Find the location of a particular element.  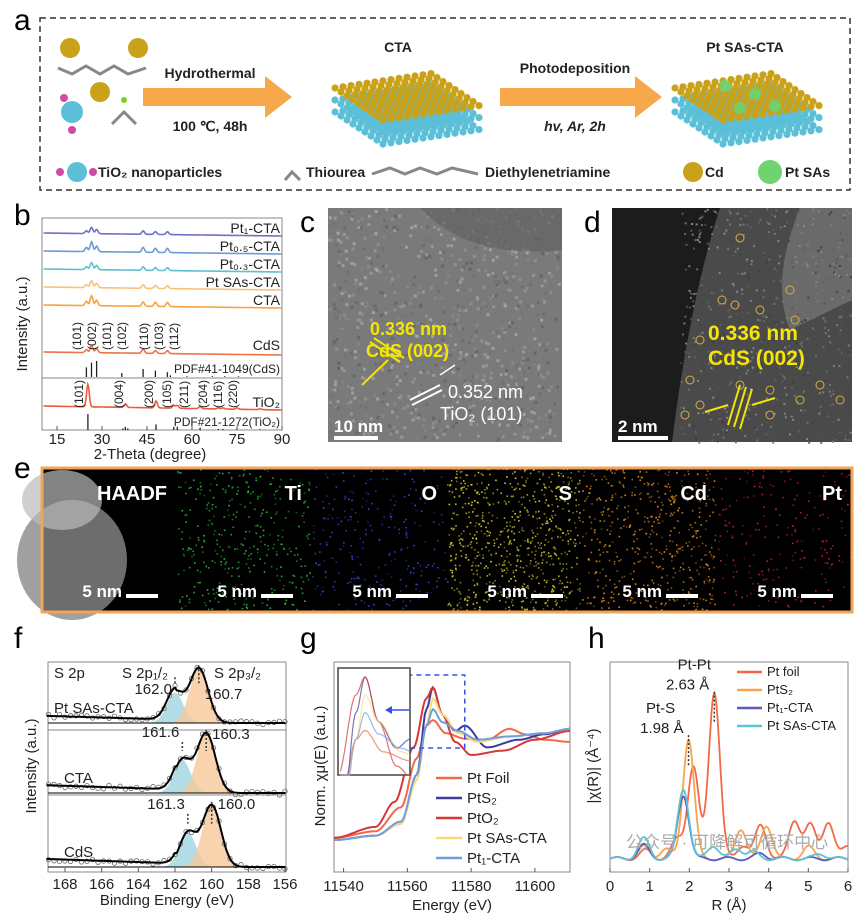

xrd-series-label: Pt₀.₅-CTA is located at coordinates (250, 246).